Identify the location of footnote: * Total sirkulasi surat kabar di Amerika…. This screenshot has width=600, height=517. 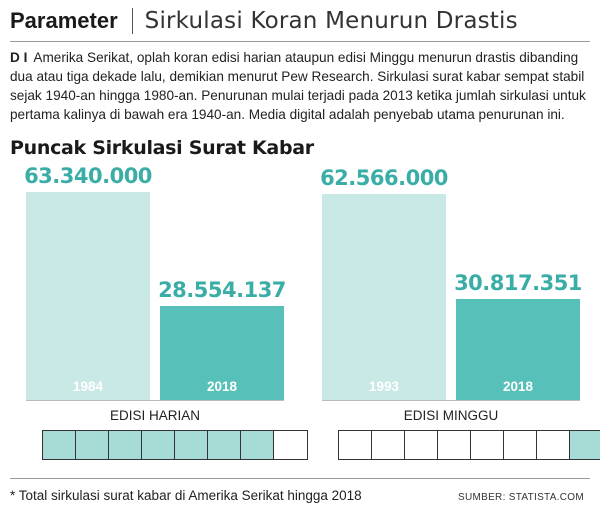
(186, 495).